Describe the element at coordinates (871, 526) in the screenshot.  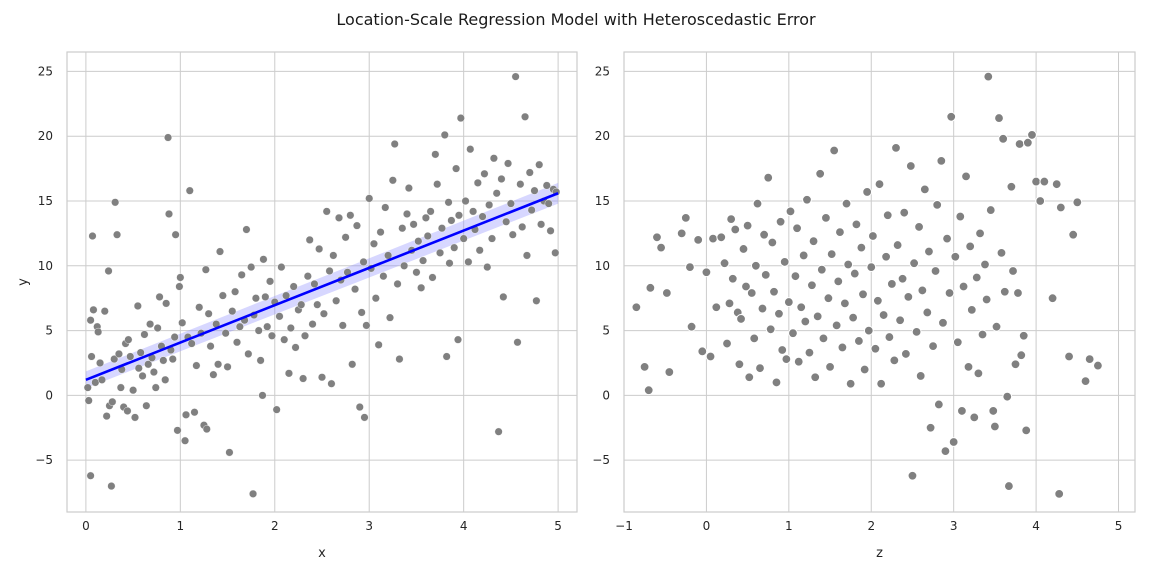
I see `x-tick-label: 2` at that location.